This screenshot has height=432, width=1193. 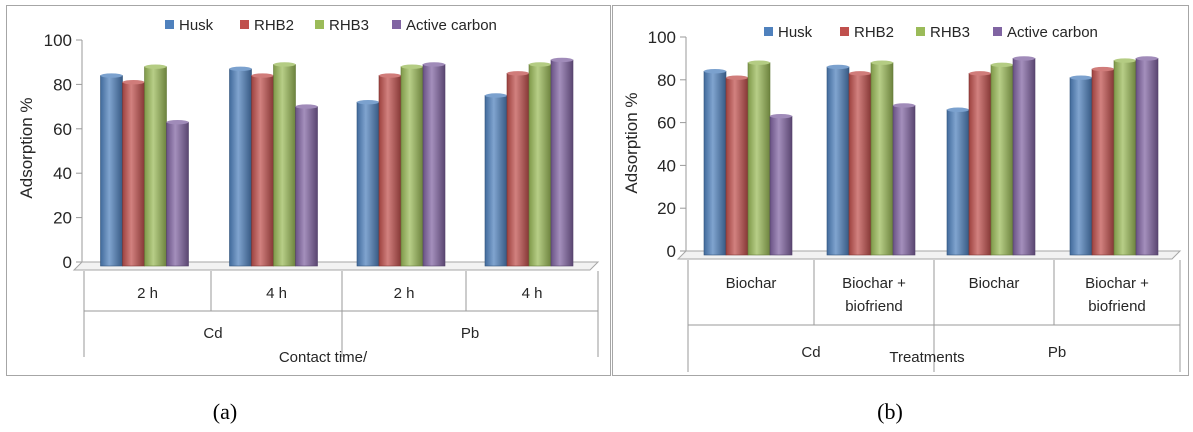 What do you see at coordinates (890, 411) in the screenshot?
I see `caption-b: (b)` at bounding box center [890, 411].